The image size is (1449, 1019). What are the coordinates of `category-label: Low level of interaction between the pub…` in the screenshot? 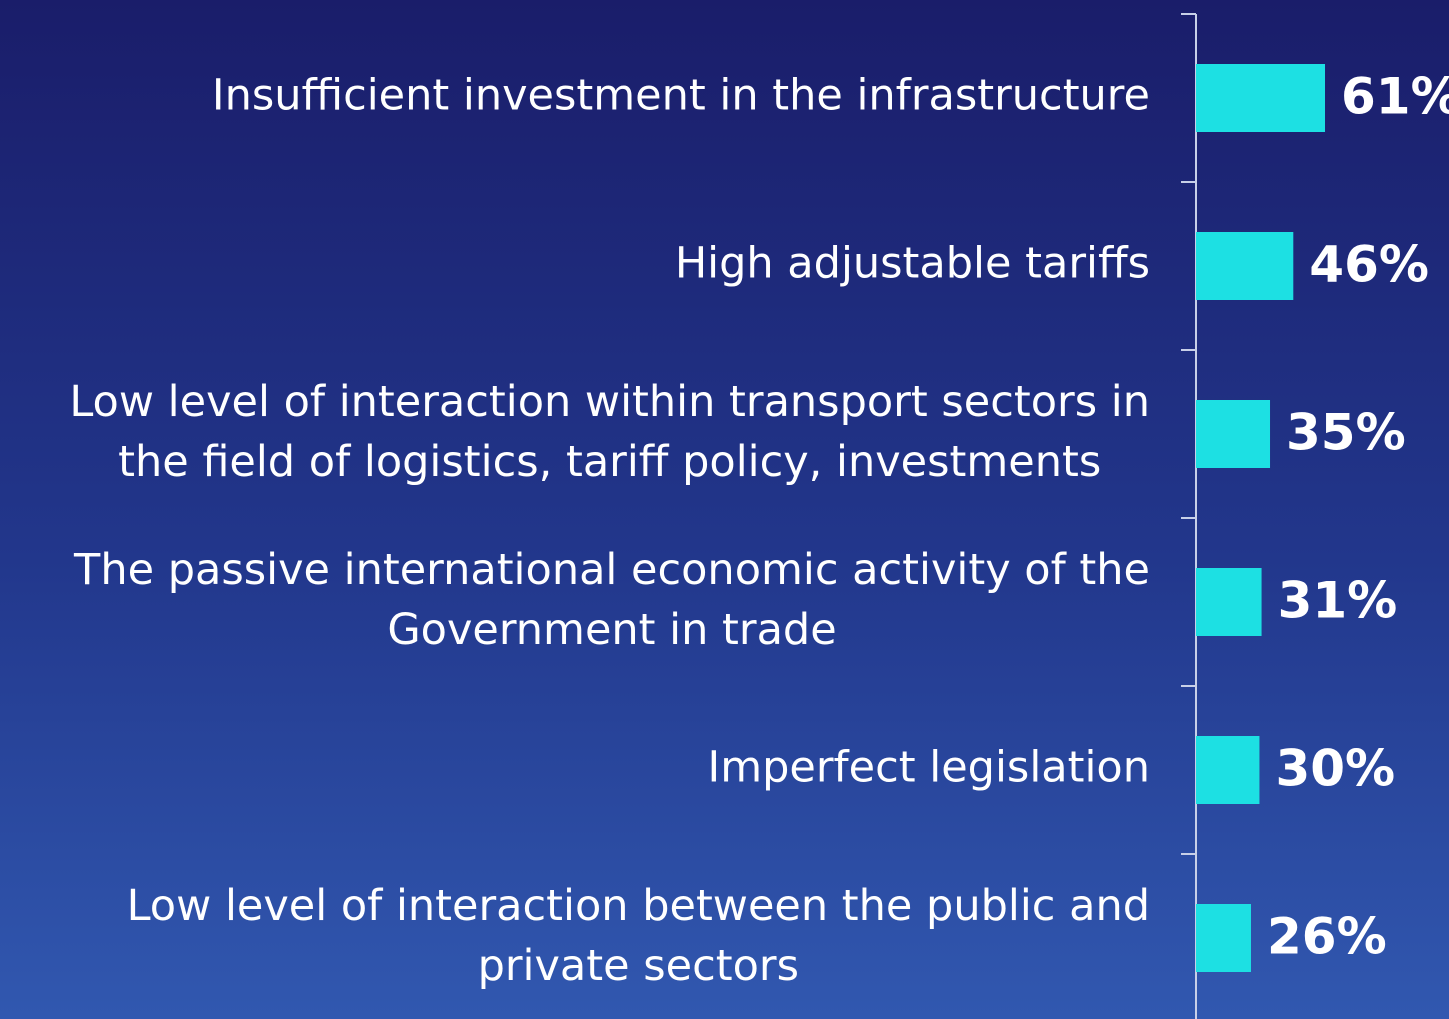 It's located at (638, 936).